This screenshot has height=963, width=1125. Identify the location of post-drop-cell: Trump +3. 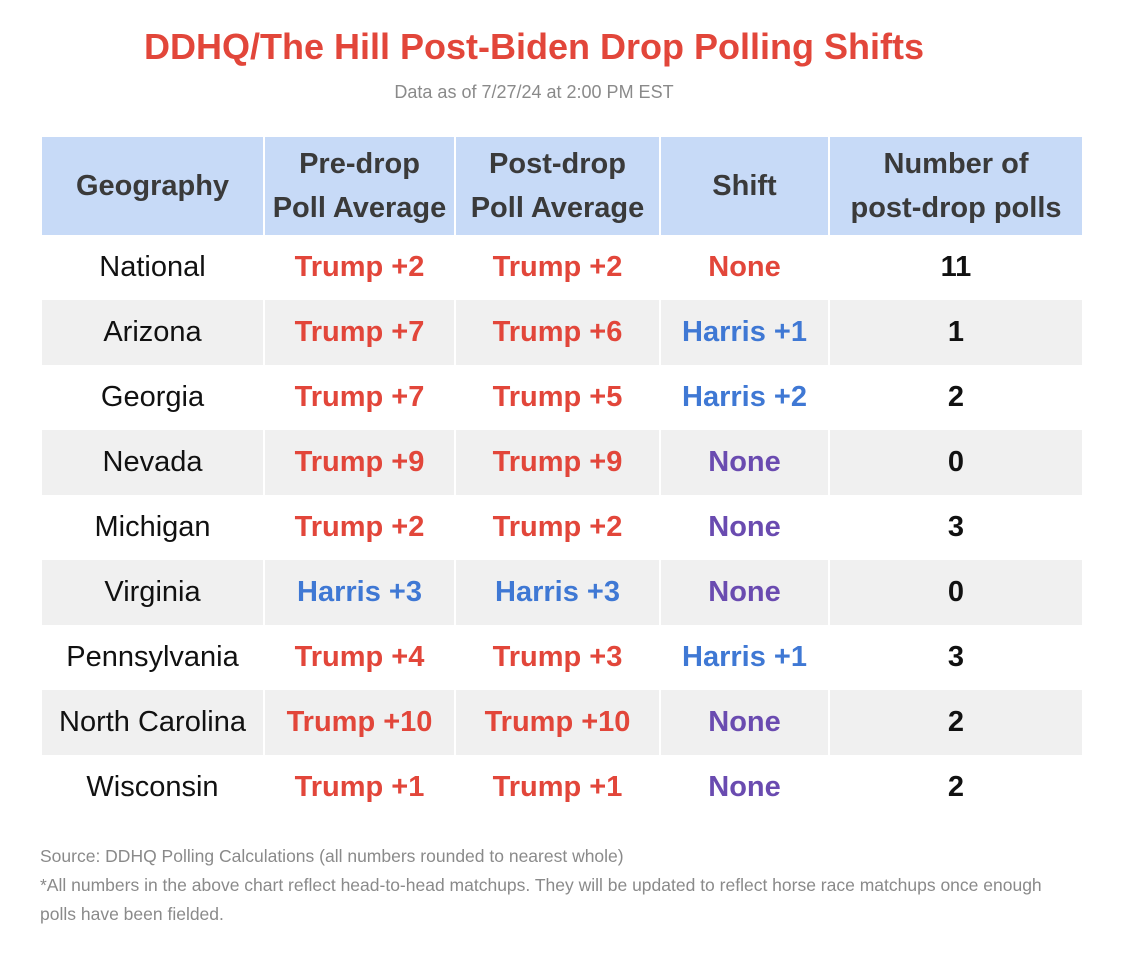
(557, 657).